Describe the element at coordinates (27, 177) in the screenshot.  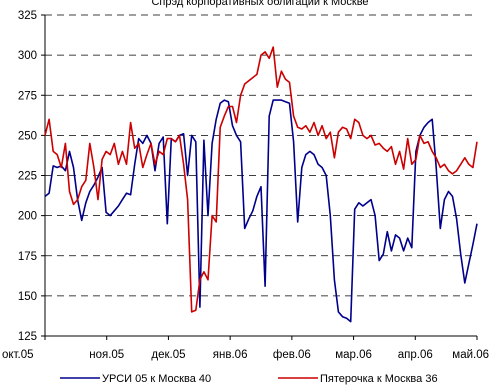
I see `y-tick-label: 225` at that location.